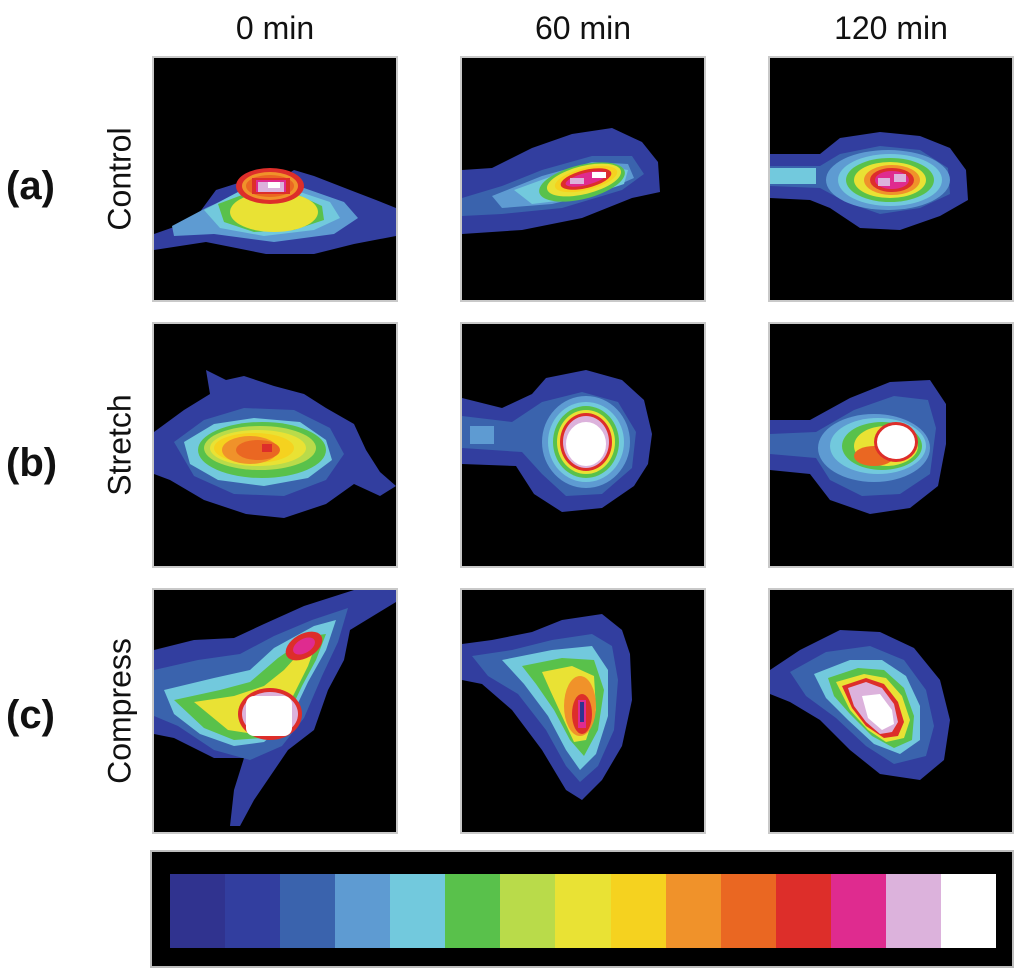 The image size is (1023, 980). Describe the element at coordinates (891, 711) in the screenshot. I see `heatmap-compress-120min` at that location.